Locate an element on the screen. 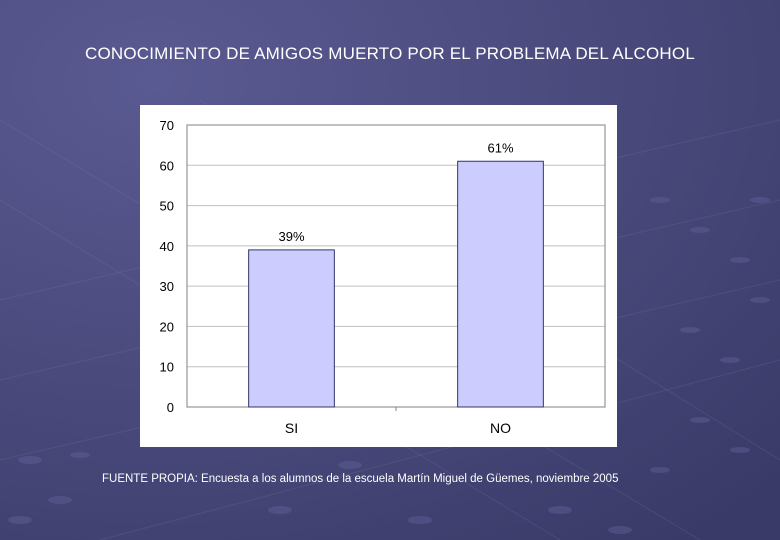 This screenshot has height=540, width=780. x-tick-label: SI is located at coordinates (291, 428).